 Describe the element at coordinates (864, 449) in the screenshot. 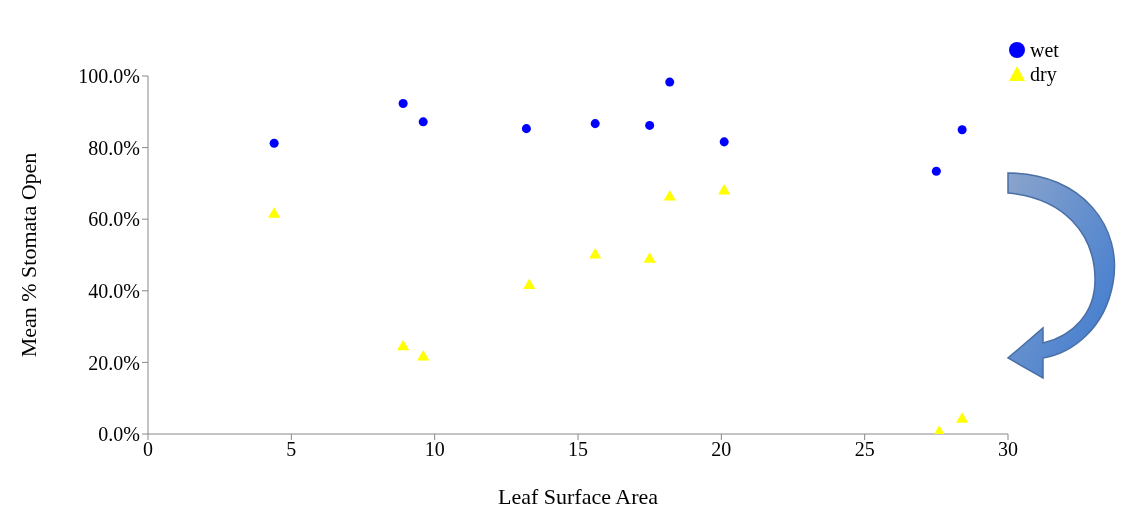

I see `x-tick-label: 25` at that location.